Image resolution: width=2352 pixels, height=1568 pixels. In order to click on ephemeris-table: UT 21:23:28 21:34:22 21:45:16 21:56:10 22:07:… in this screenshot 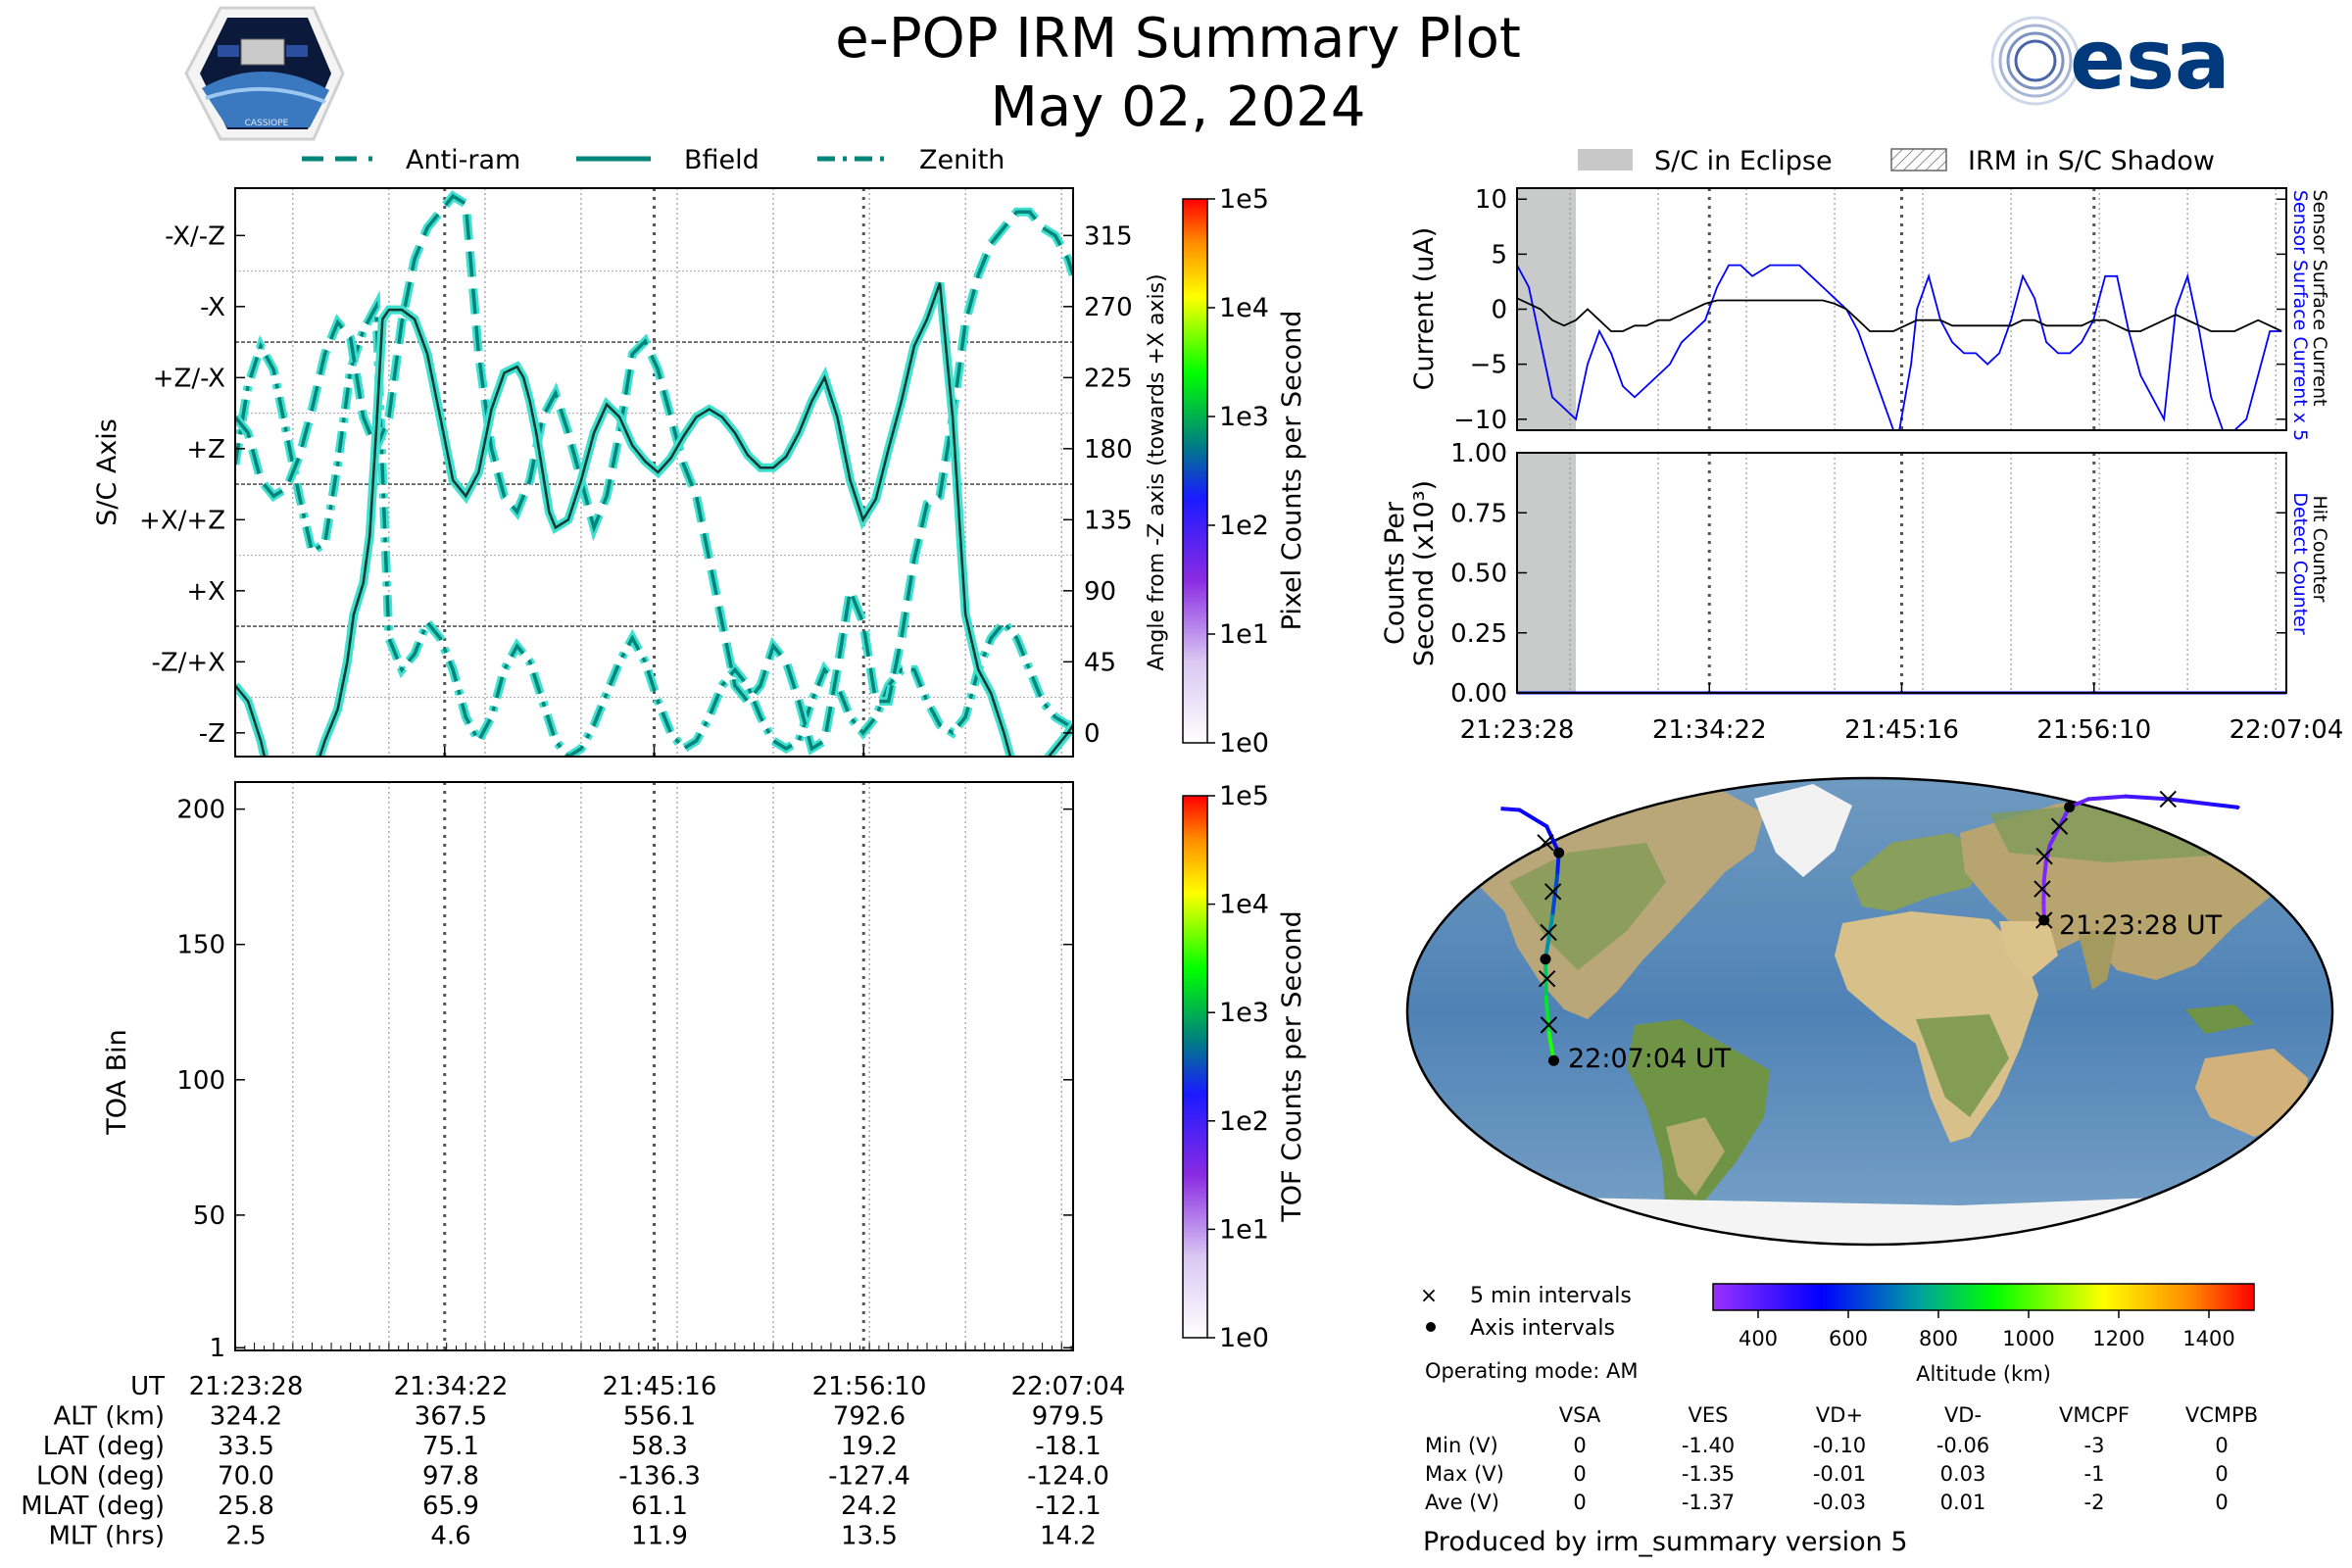, I will do `click(573, 1461)`.